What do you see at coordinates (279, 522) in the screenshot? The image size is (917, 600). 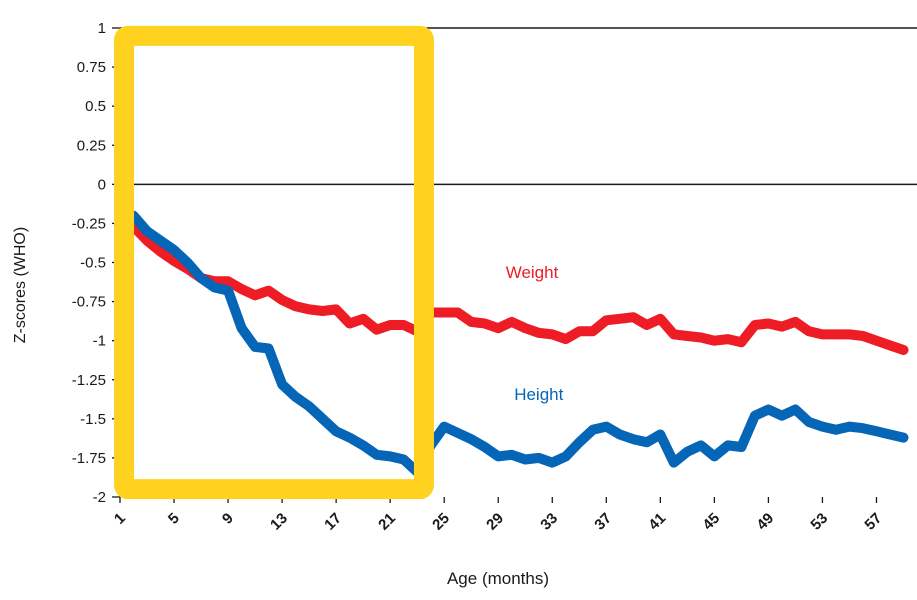 I see `x-tick-label: 13` at bounding box center [279, 522].